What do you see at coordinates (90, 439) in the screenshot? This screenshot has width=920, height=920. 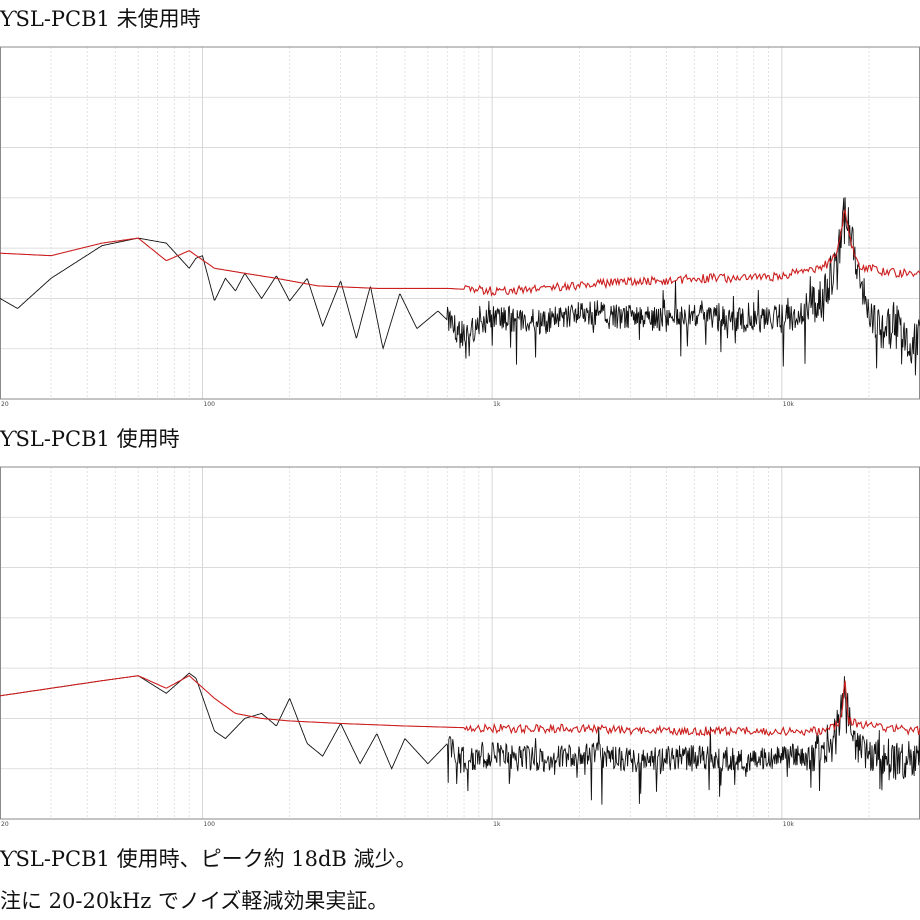 I see `chart-title-used: ƳSL-PCB1 使用時` at bounding box center [90, 439].